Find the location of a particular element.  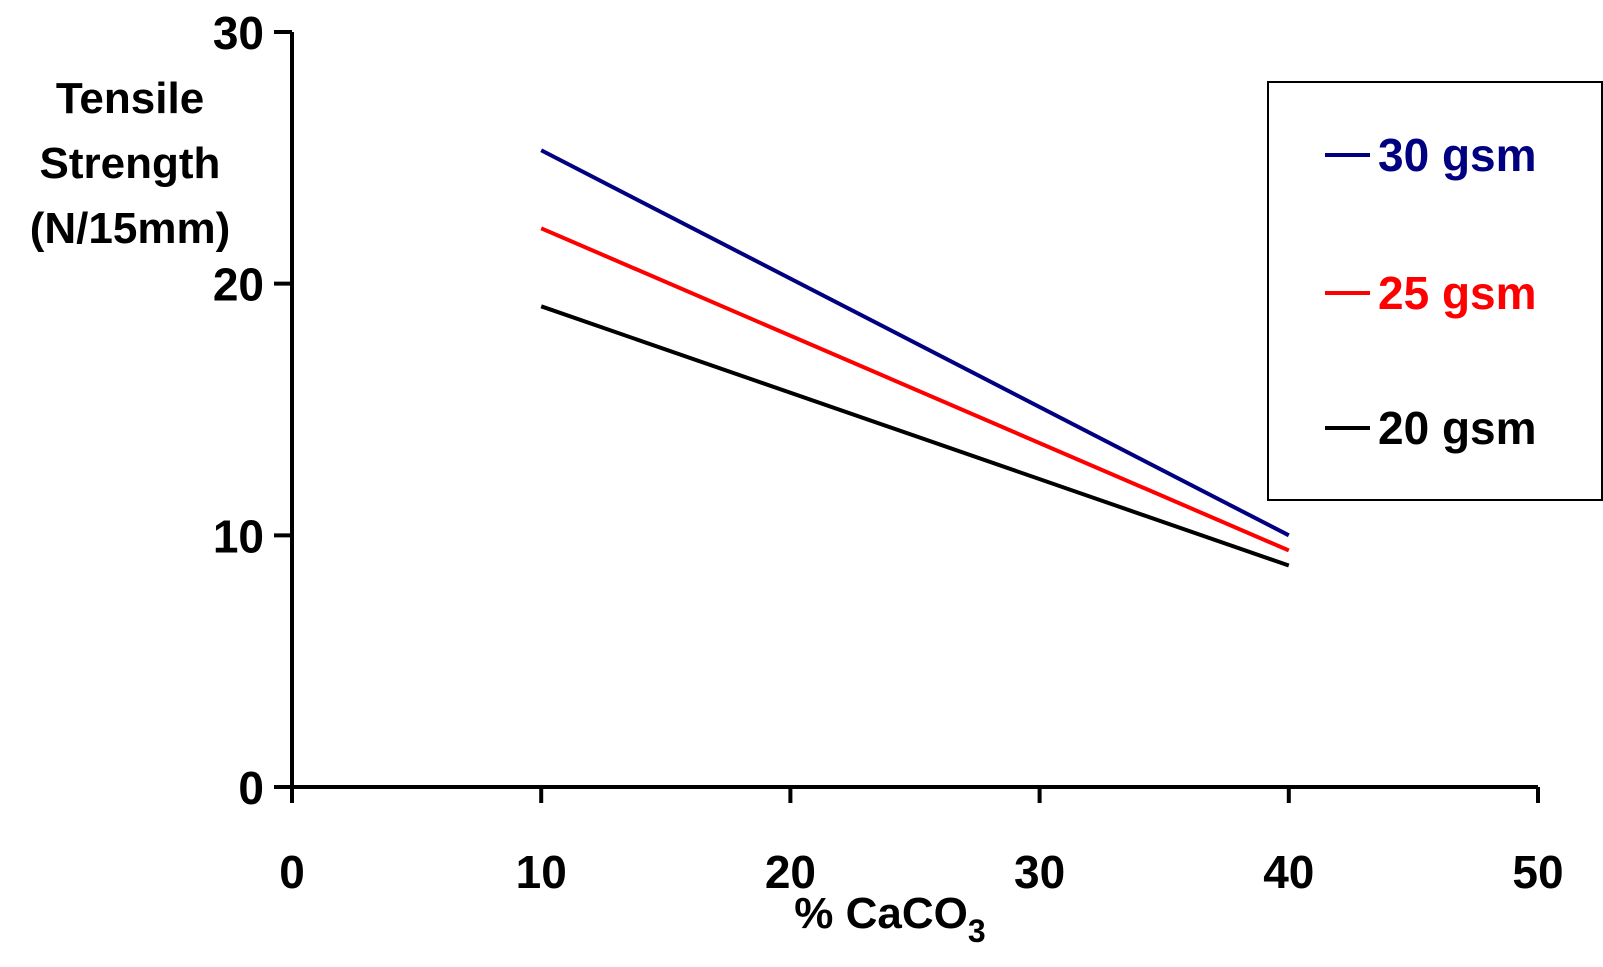

legend: 30 gsm 25 gsm 20 gsm is located at coordinates (1435, 291).